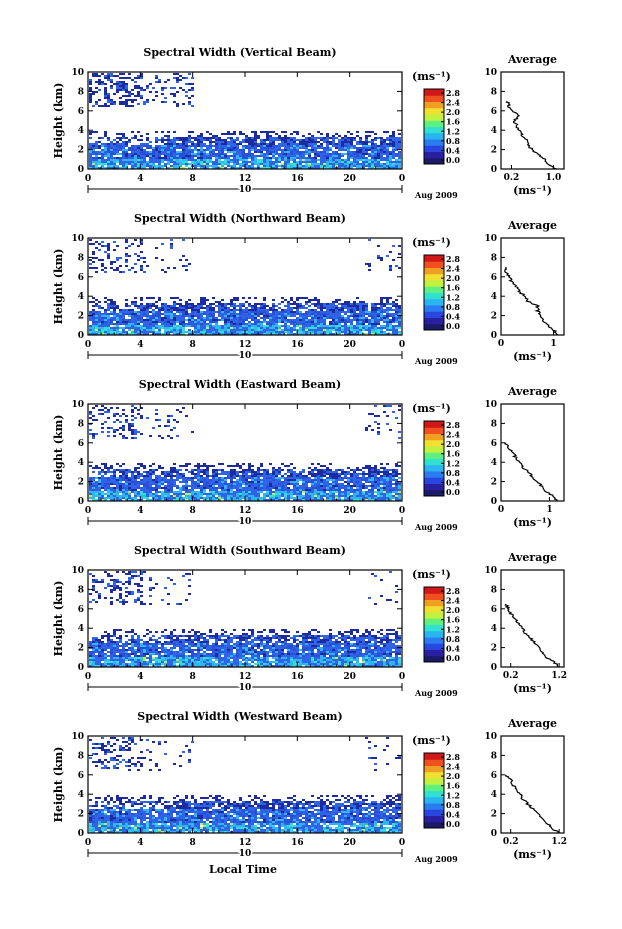 This screenshot has width=622, height=929. What do you see at coordinates (453, 160) in the screenshot?
I see `colorbar-tick-label: 0.0` at bounding box center [453, 160].